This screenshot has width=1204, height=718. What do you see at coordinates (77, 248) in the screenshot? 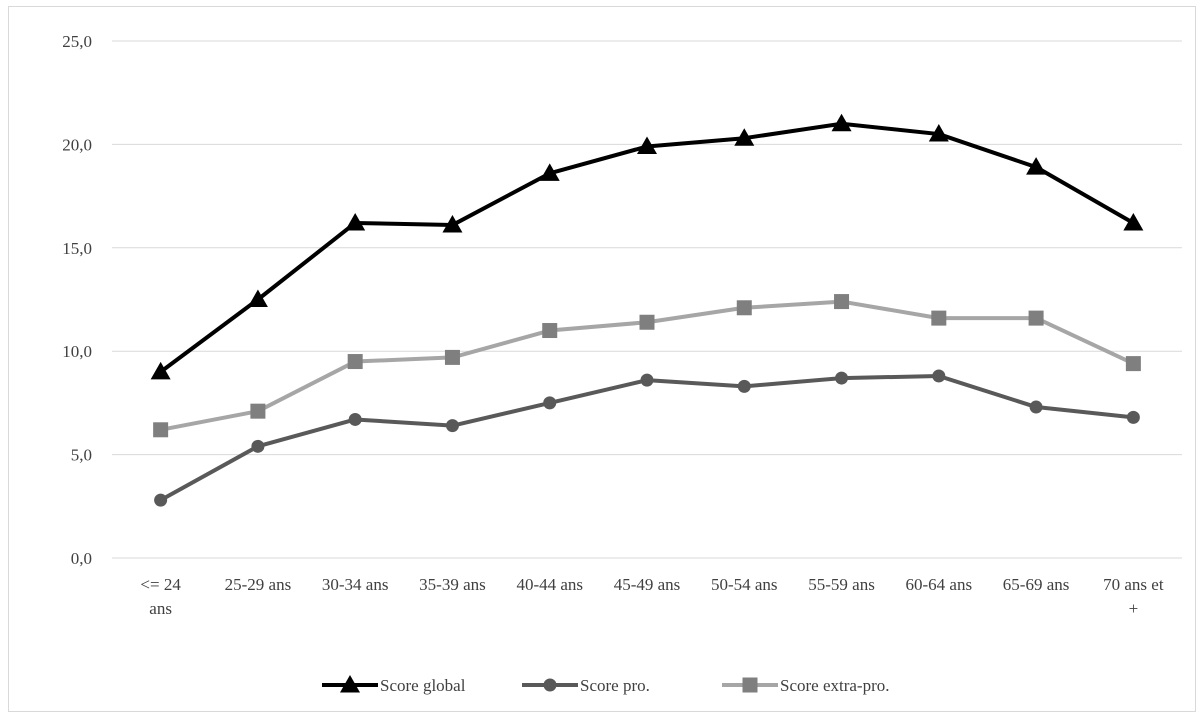
I see `y-tick-label: 15,0` at bounding box center [77, 248].